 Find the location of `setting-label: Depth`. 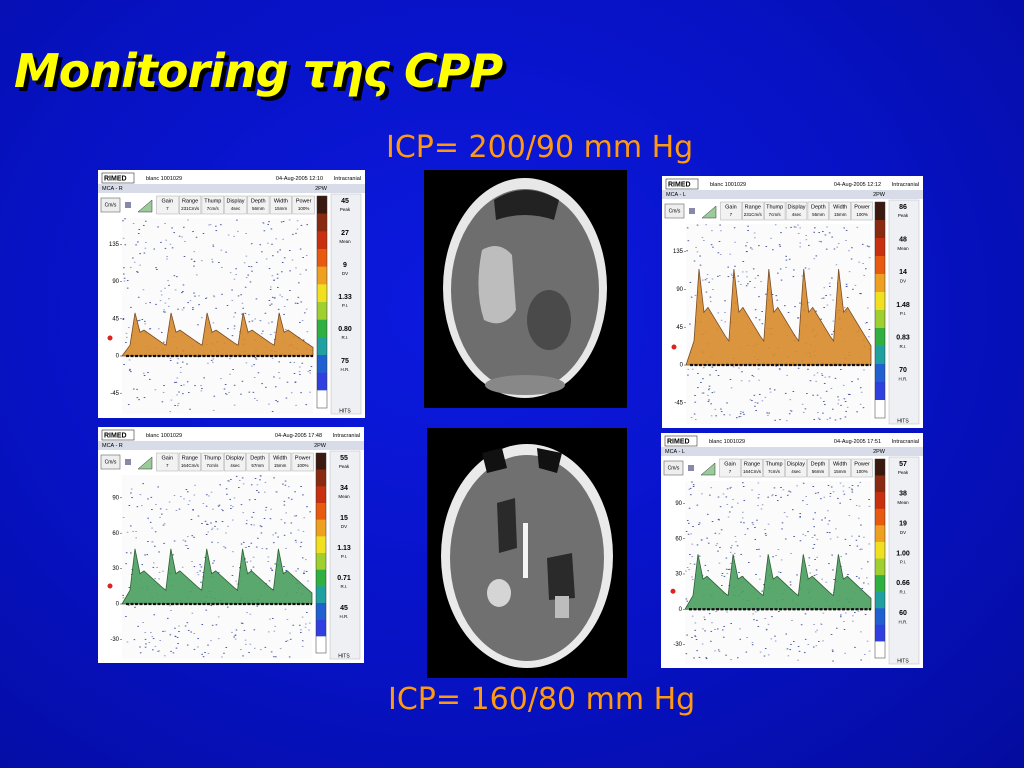

setting-label: Depth is located at coordinates (257, 458).